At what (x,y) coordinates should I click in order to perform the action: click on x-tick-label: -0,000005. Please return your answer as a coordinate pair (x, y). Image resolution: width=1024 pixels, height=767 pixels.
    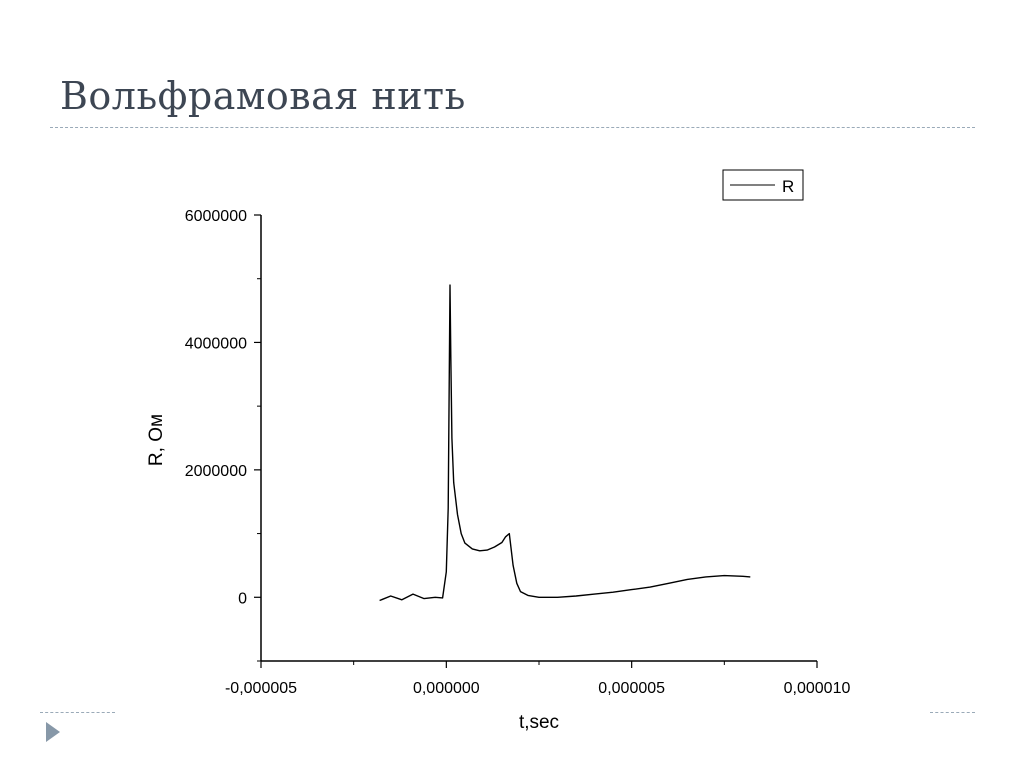
    Looking at the image, I should click on (261, 688).